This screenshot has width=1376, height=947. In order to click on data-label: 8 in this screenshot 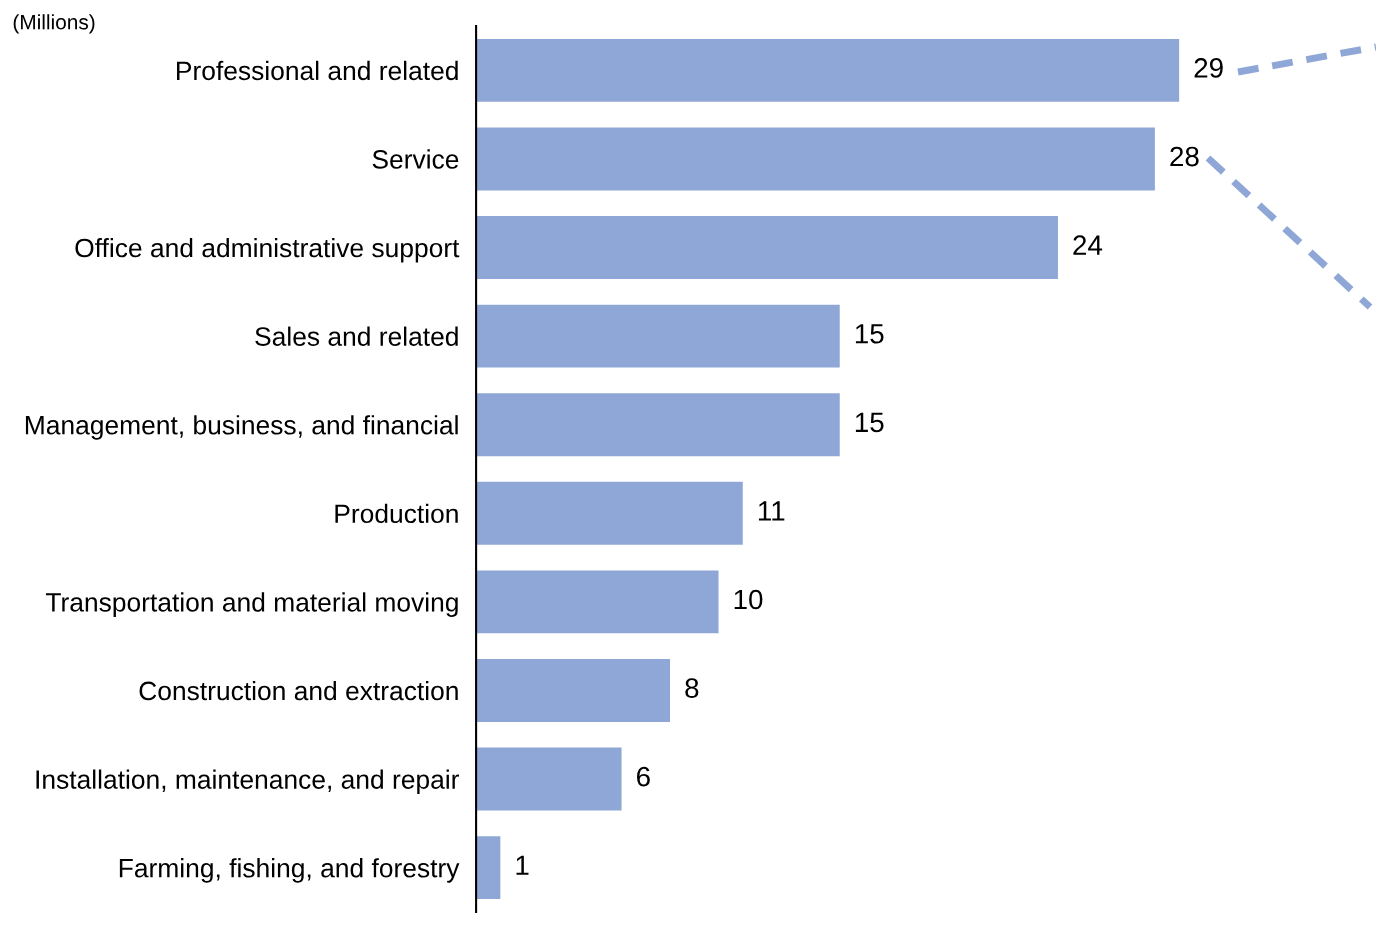, I will do `click(692, 688)`.